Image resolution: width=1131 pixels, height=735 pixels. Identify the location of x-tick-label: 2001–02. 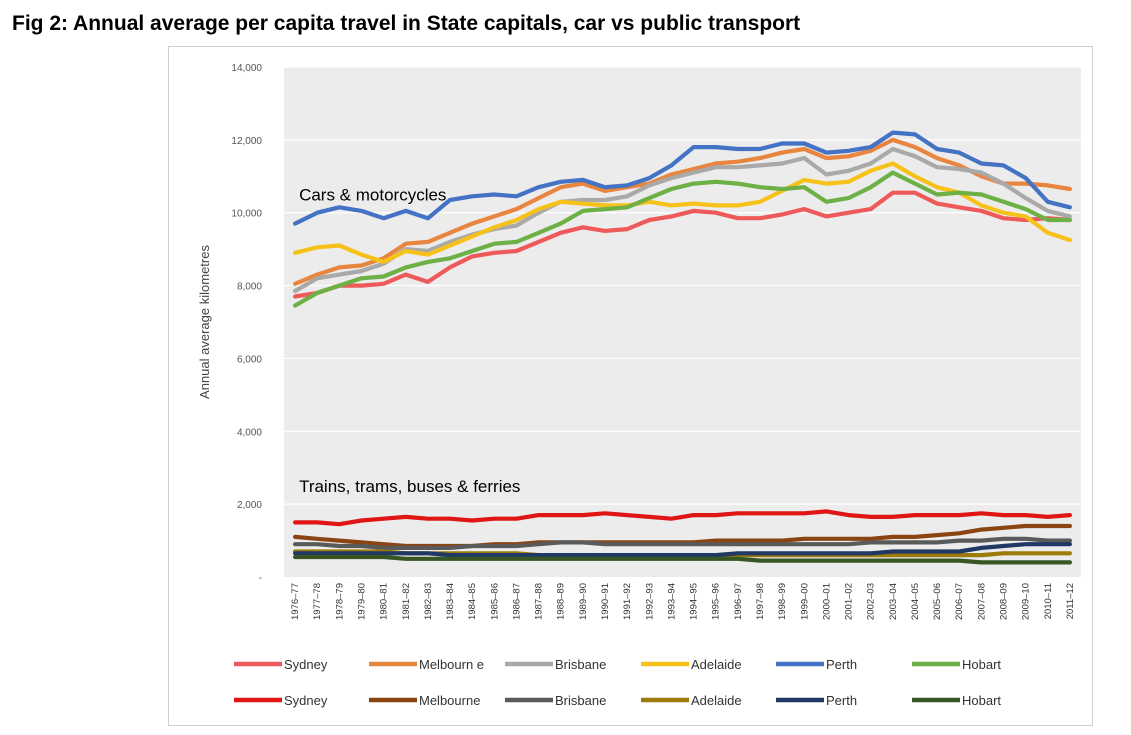
(849, 601).